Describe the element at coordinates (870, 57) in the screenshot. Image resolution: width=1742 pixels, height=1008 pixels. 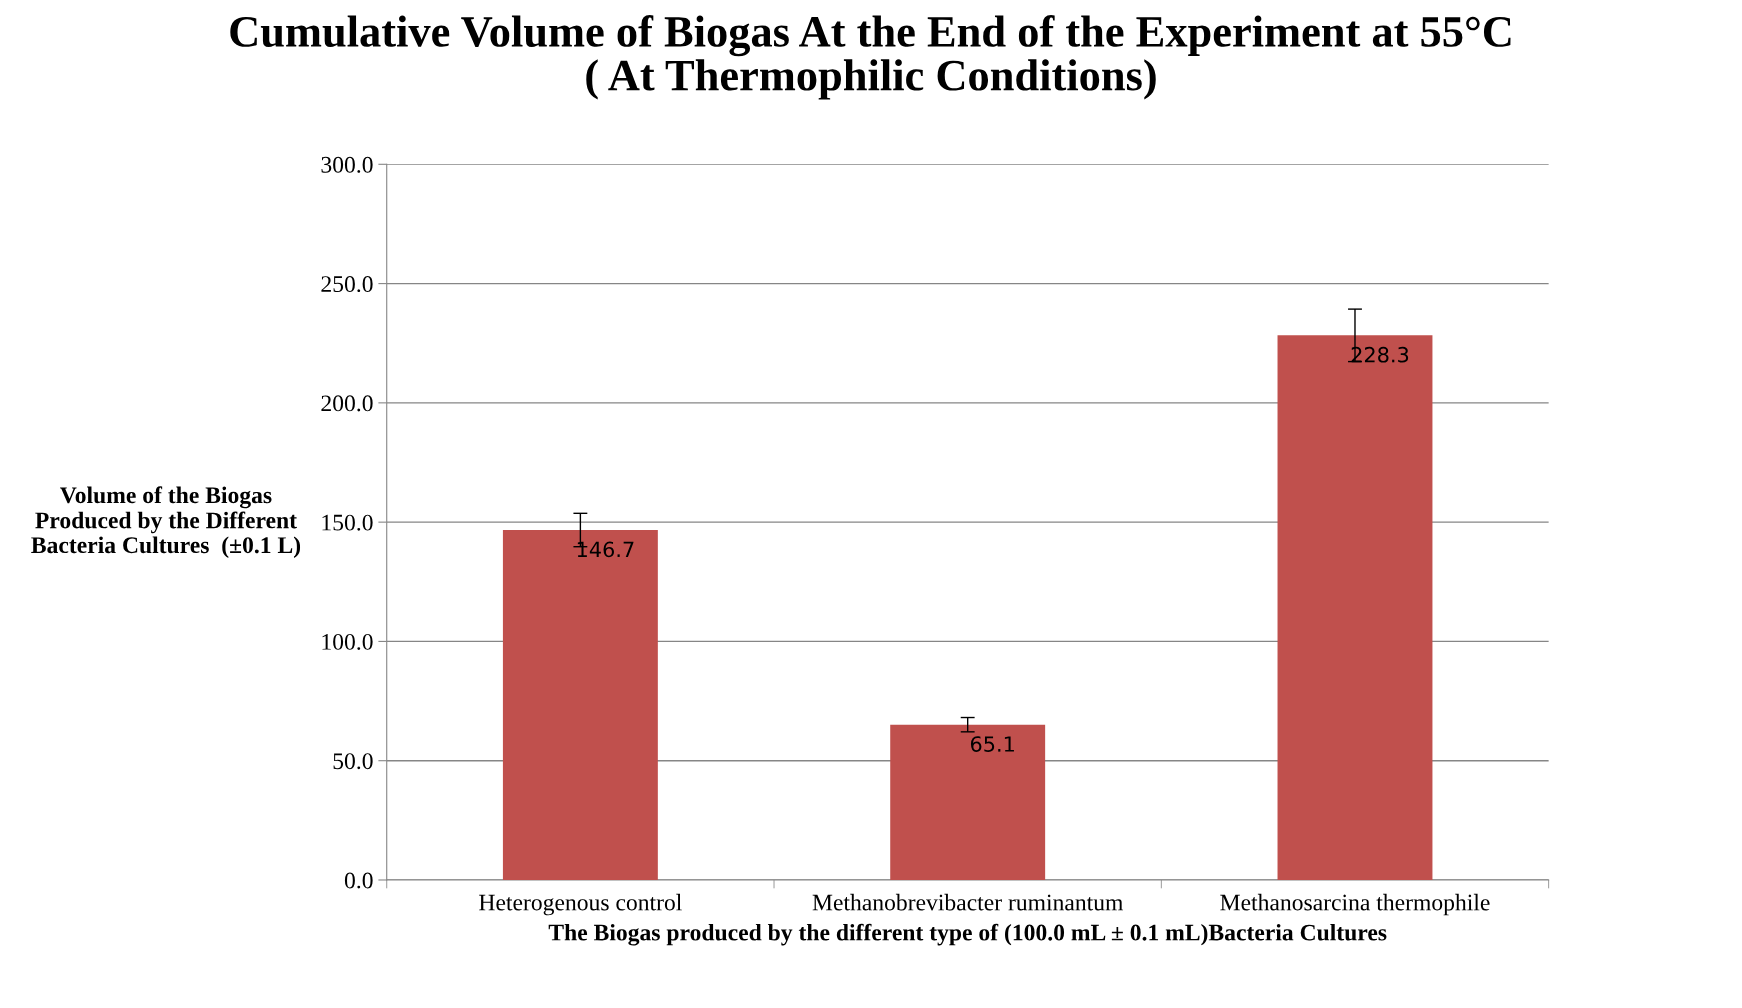
I see `chart-title: Cumulative Volume of Biogas At the End of the Experiment at 55°C ( At Thermophilic Conditions)` at that location.